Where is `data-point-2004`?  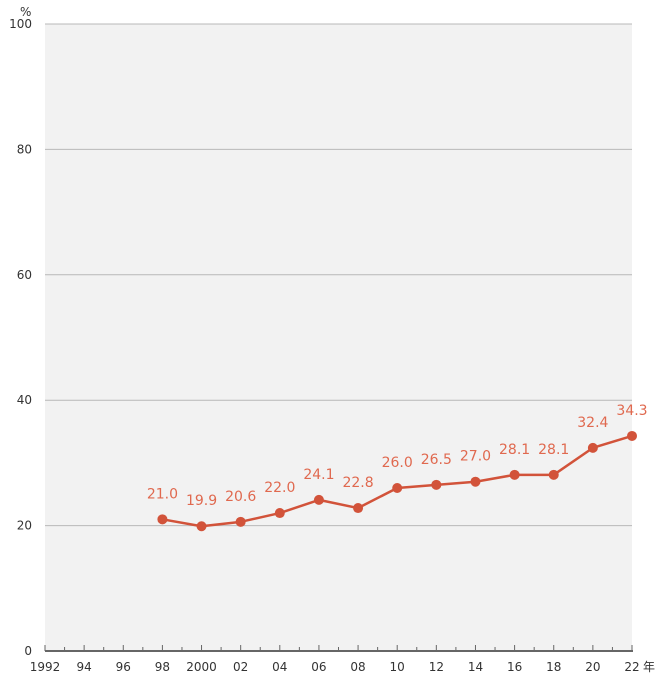 data-point-2004 is located at coordinates (279, 513).